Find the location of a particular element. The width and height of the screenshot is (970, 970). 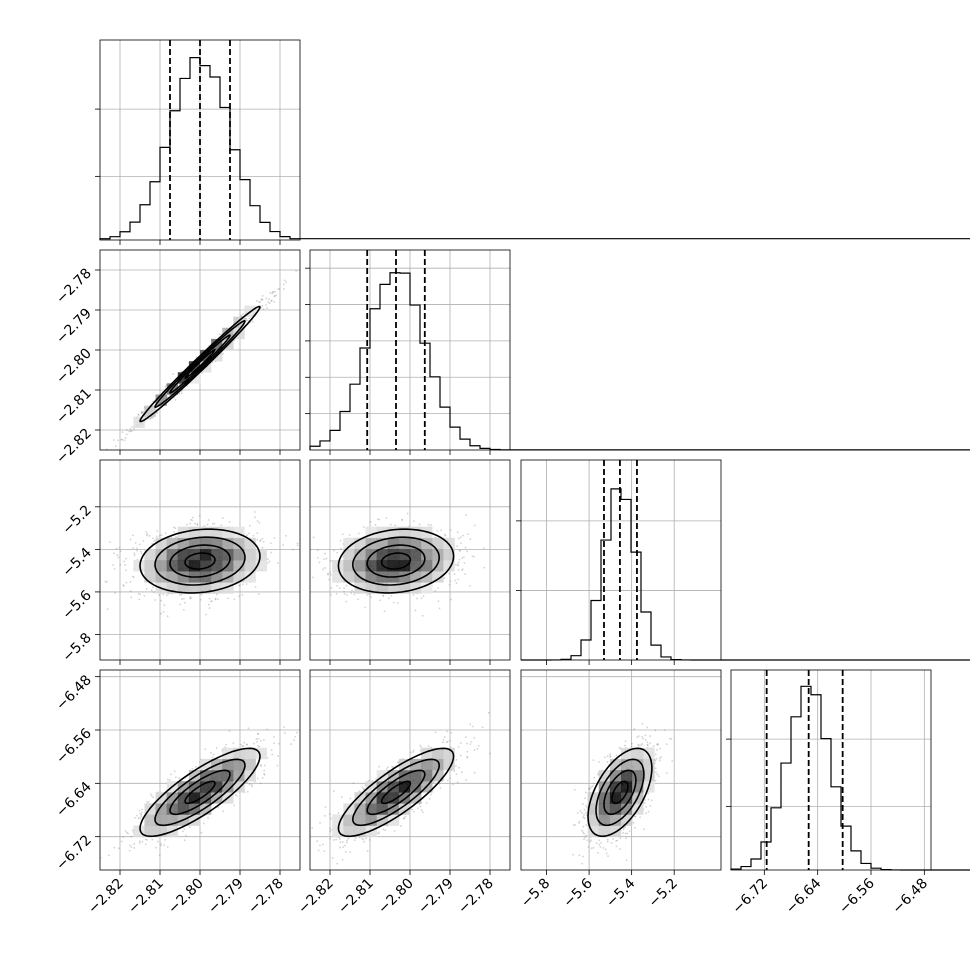

x-tick-label-col0-4: −2.78 is located at coordinates (266, 897).